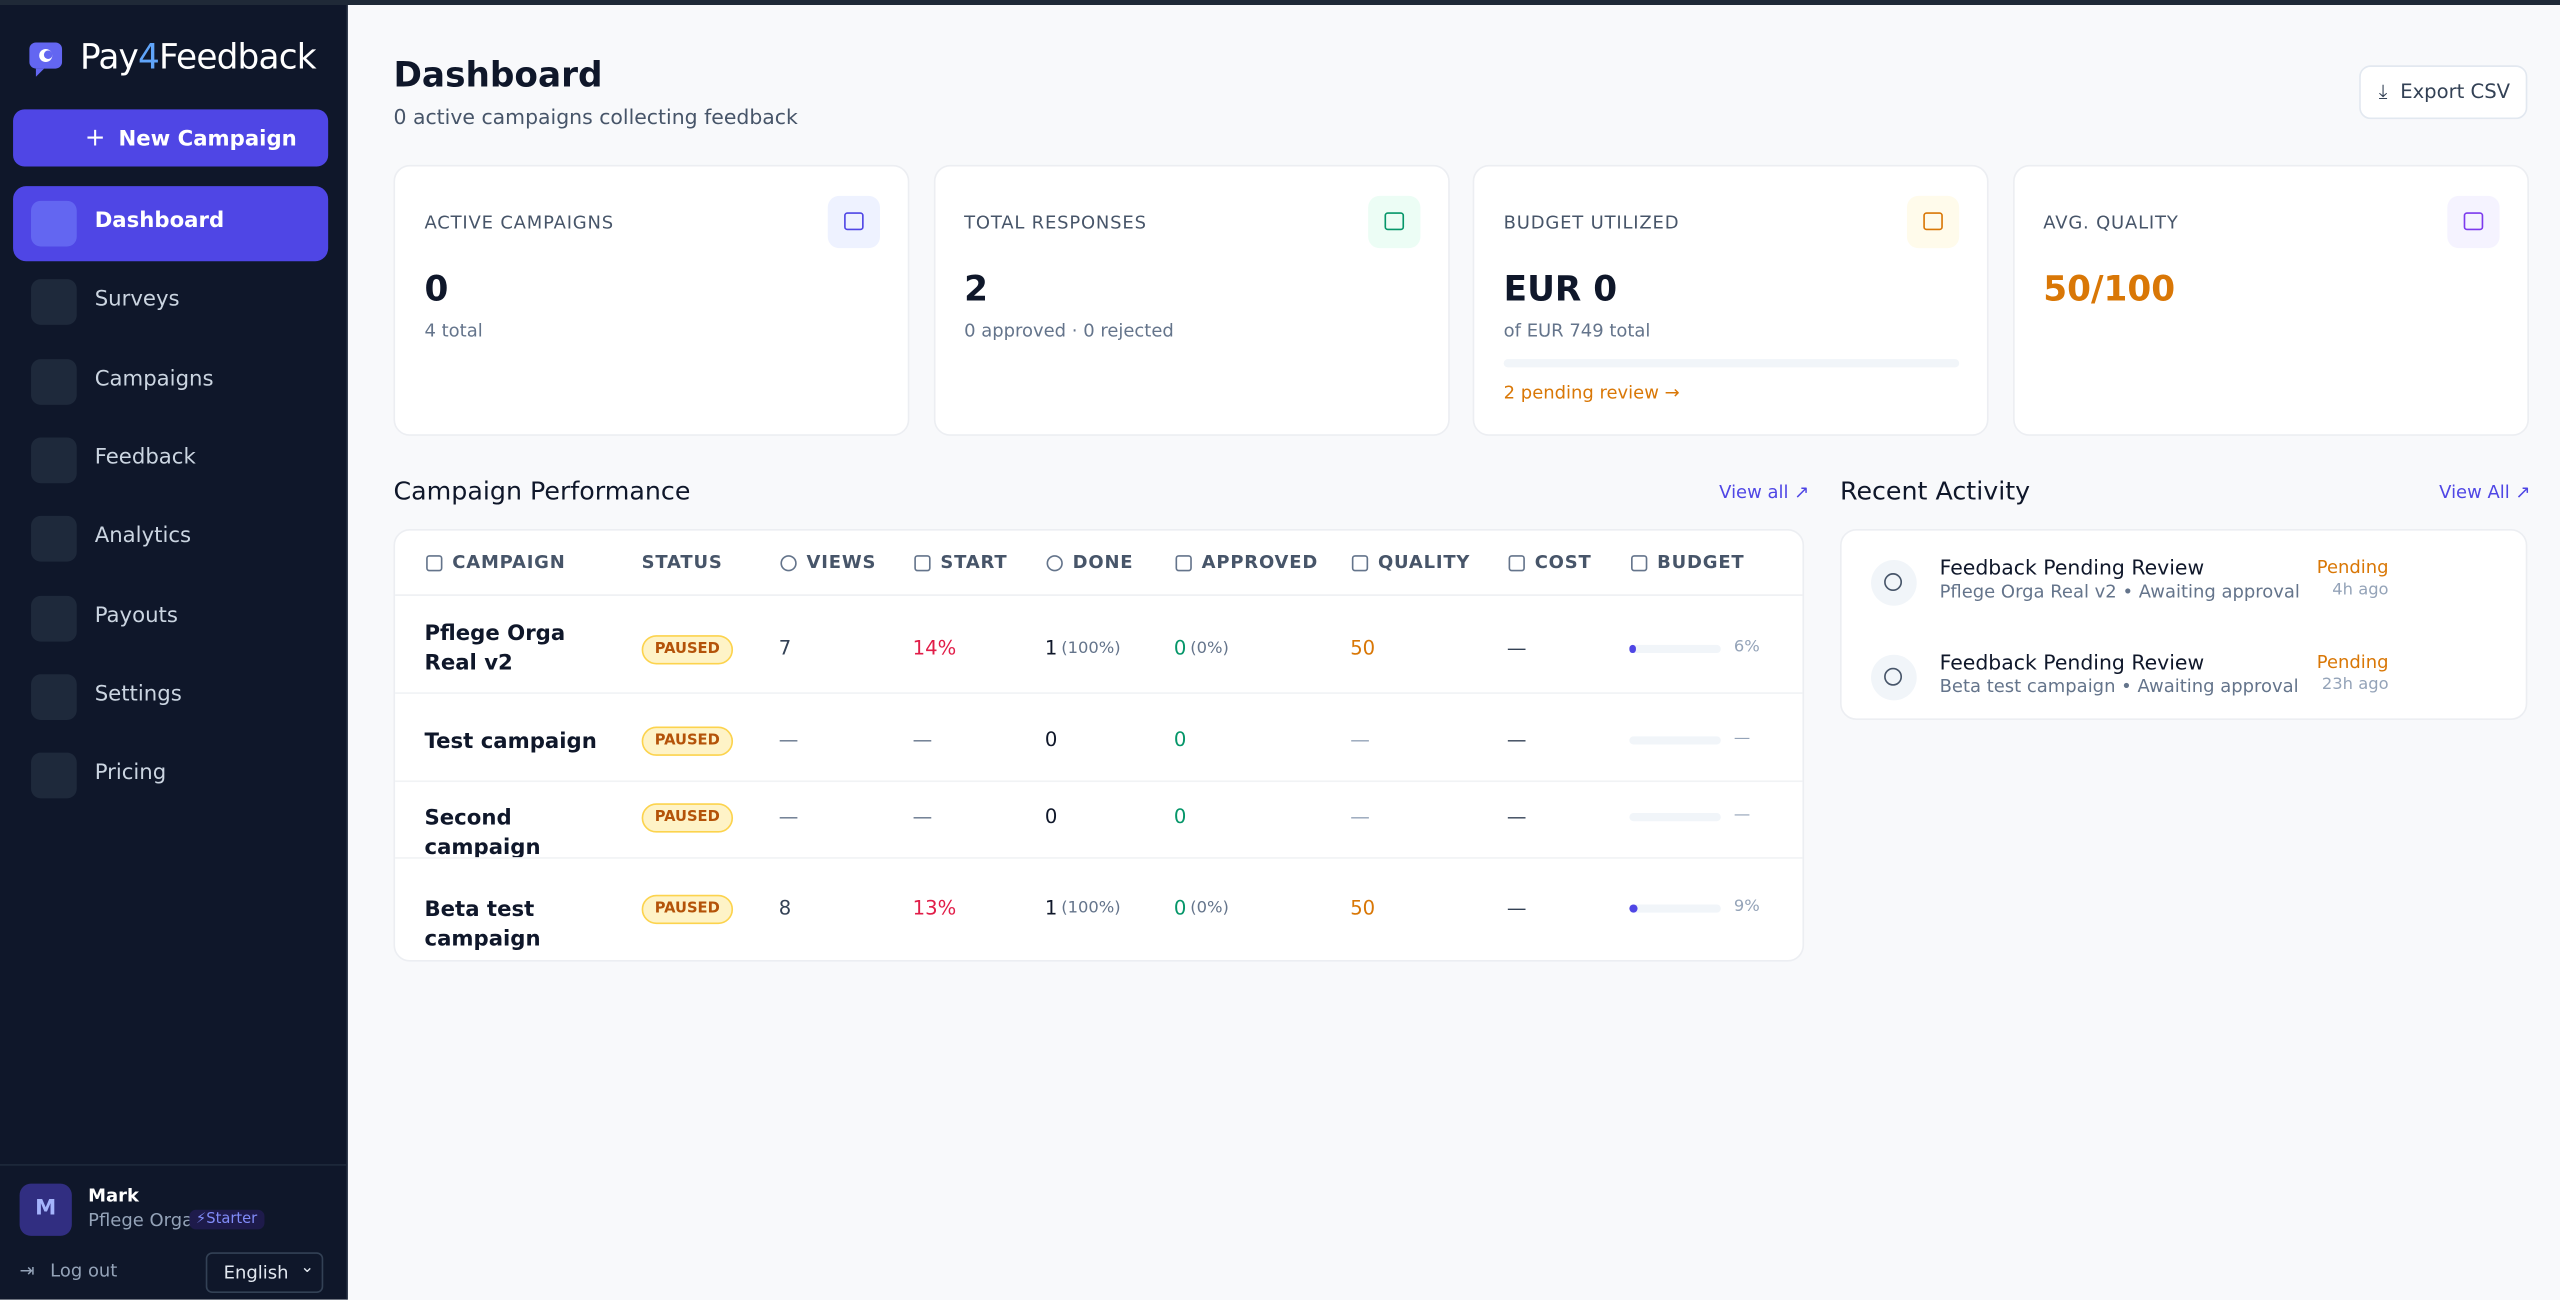  Describe the element at coordinates (1577, 330) in the screenshot. I see `stat-note: of EUR 749 total` at that location.